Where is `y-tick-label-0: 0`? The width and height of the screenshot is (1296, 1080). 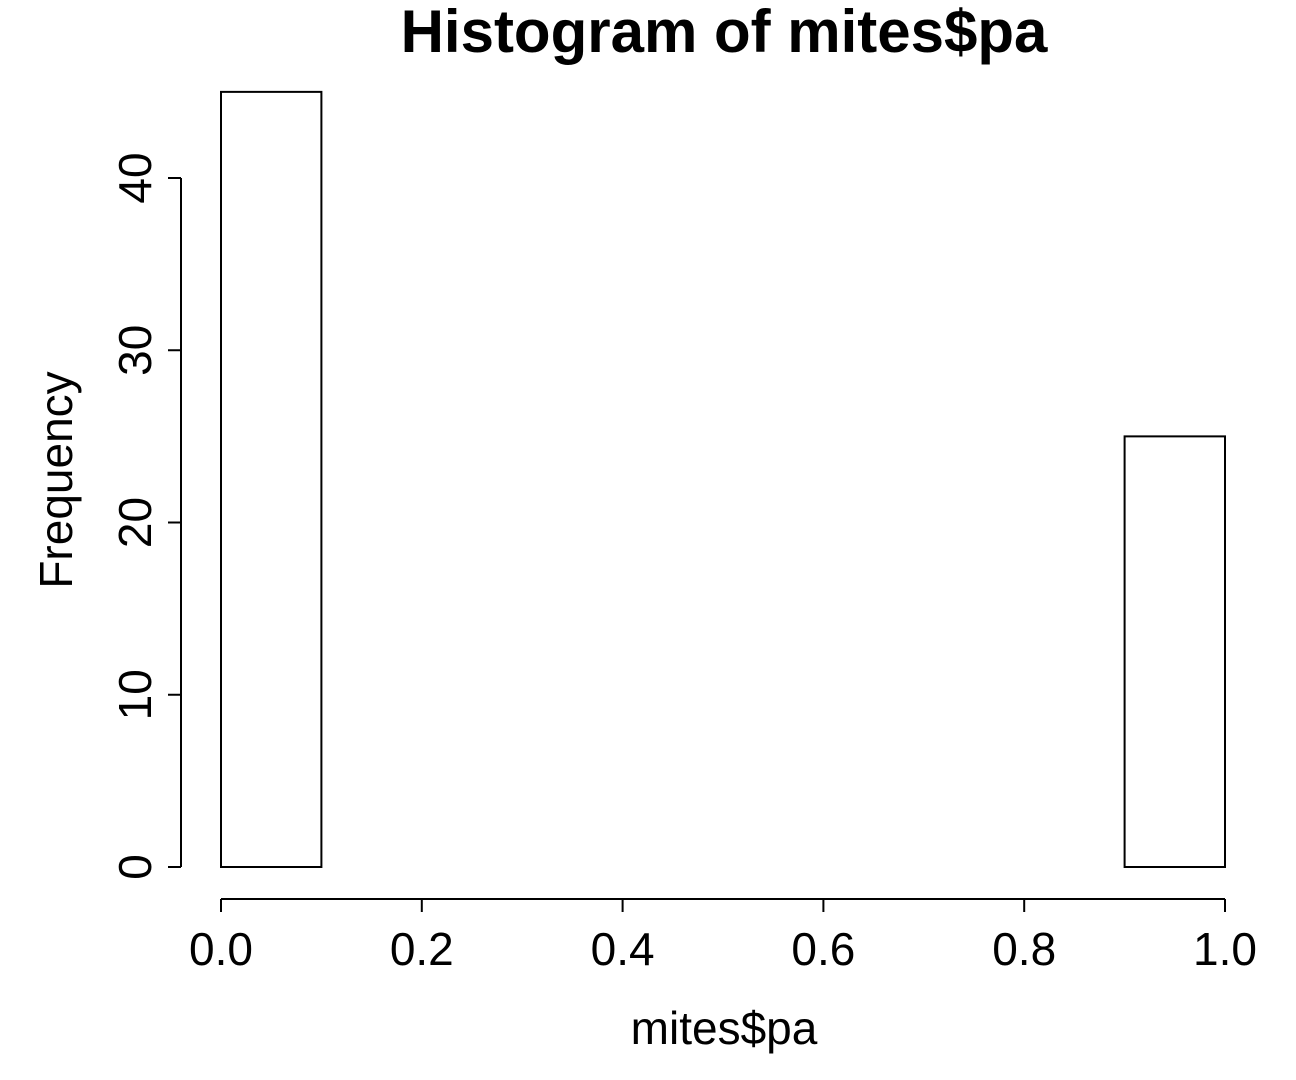 y-tick-label-0: 0 is located at coordinates (135, 867).